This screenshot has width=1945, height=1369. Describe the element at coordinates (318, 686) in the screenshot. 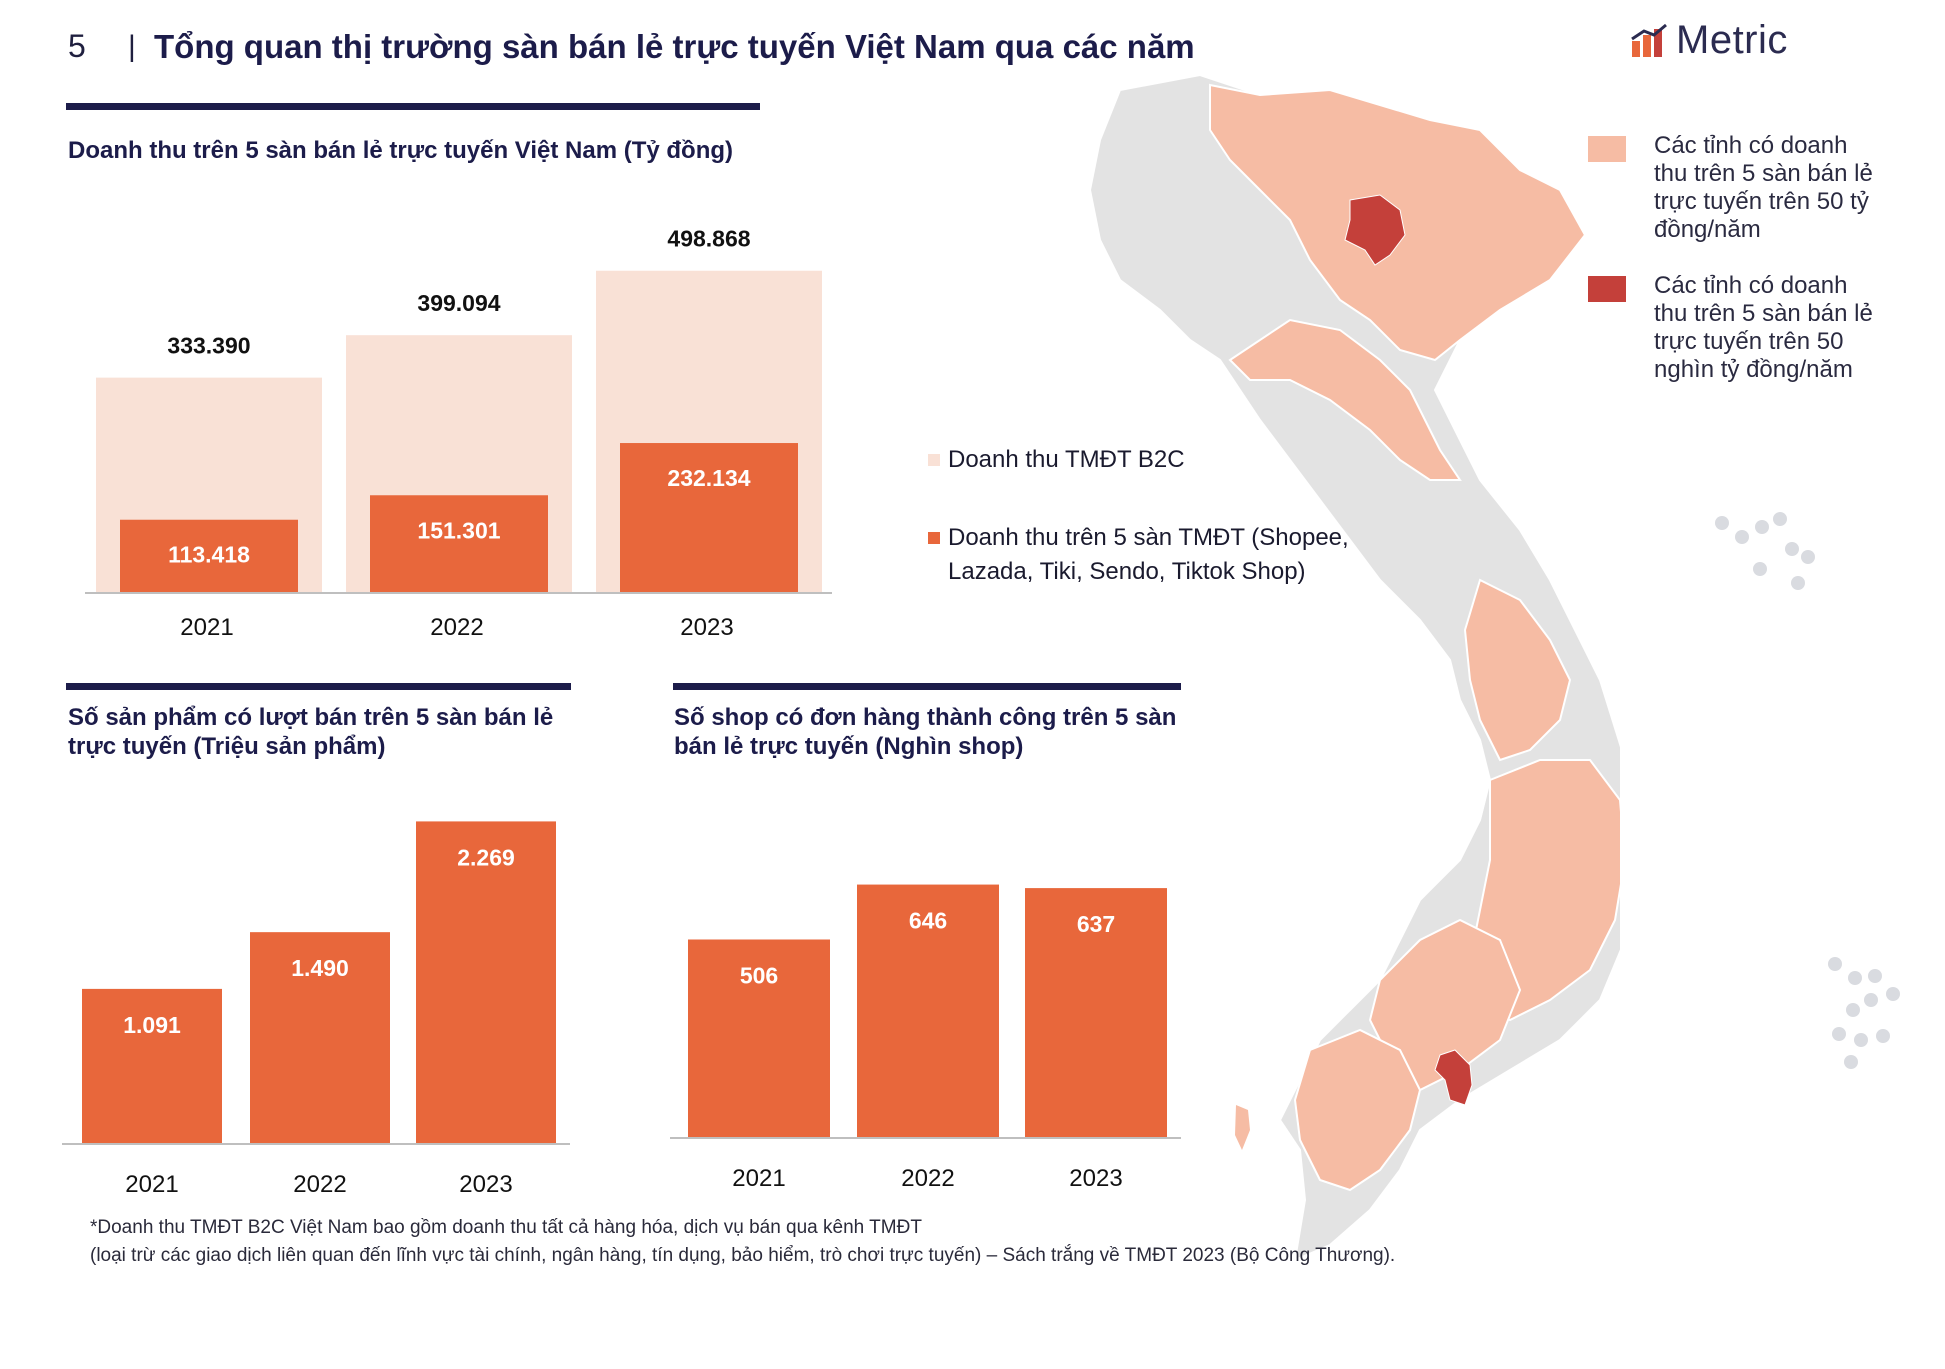

I see `section-bar-products` at that location.